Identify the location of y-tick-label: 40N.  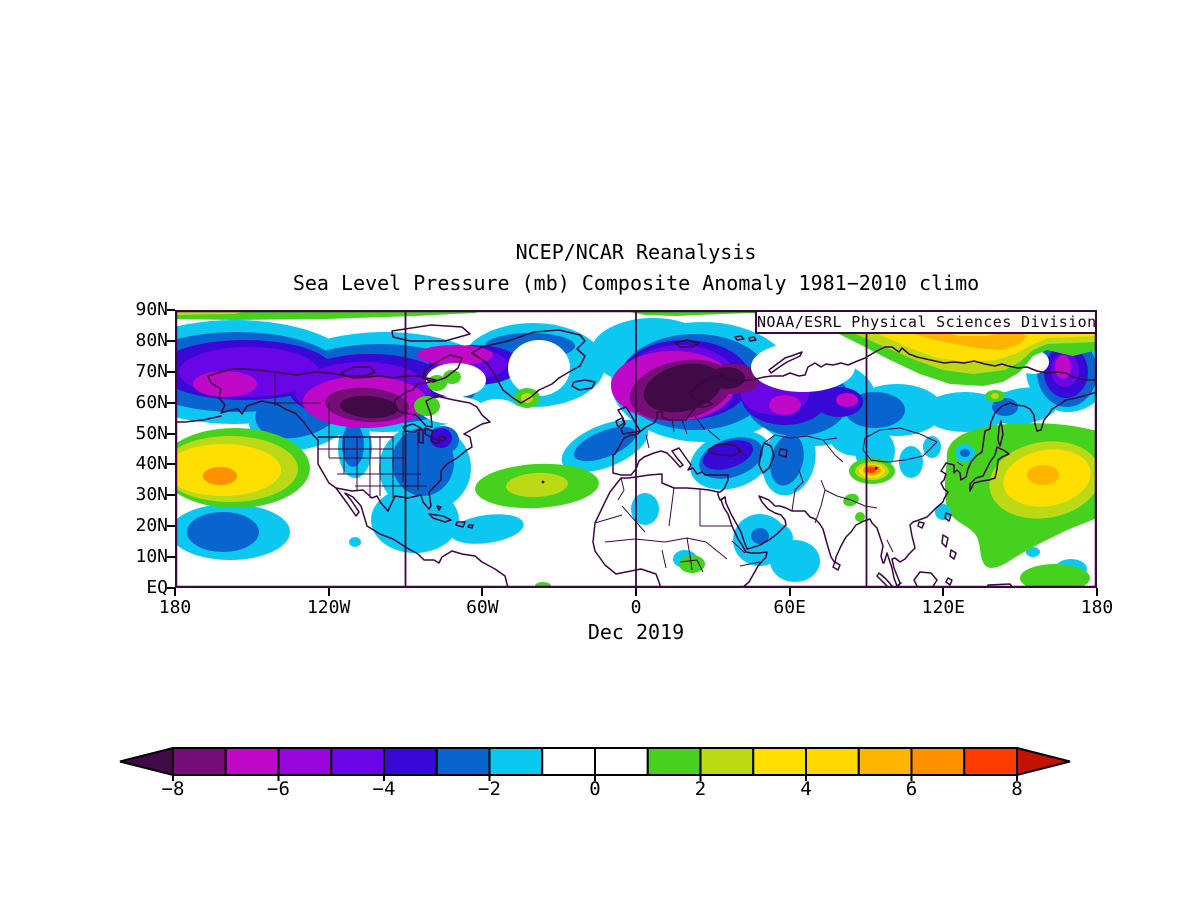
(151, 464).